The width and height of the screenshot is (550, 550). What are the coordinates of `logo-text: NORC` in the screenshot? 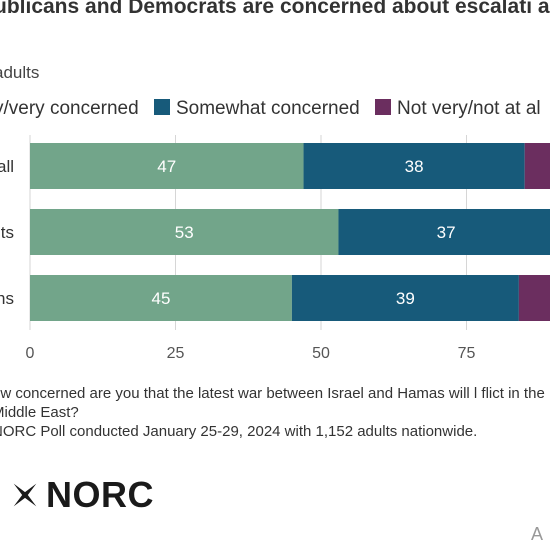 It's located at (100, 494).